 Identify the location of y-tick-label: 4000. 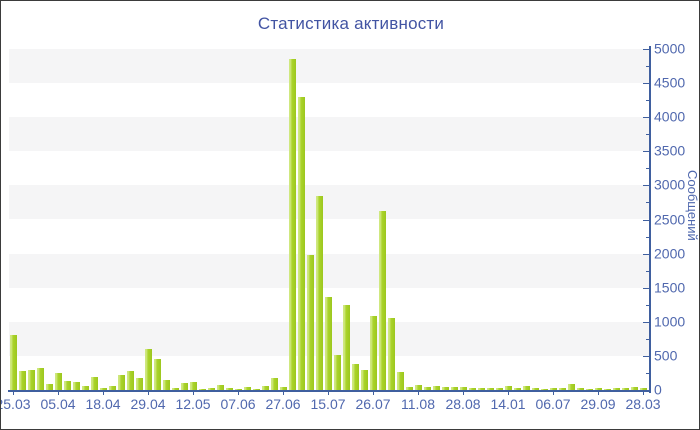
(670, 116).